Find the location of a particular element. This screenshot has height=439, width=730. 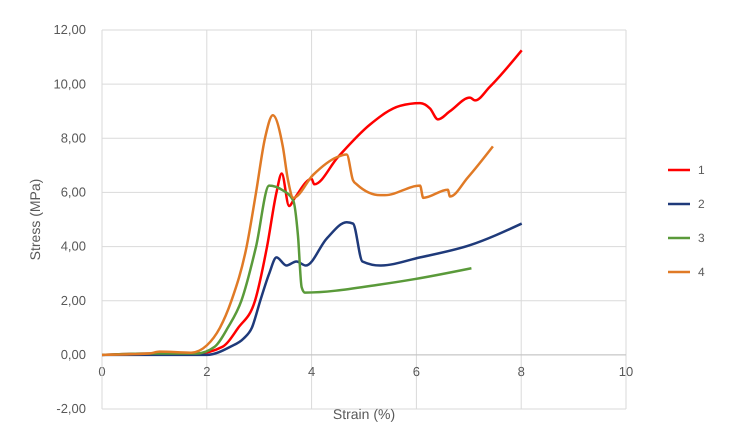

x-tick-label: 6 is located at coordinates (416, 372).